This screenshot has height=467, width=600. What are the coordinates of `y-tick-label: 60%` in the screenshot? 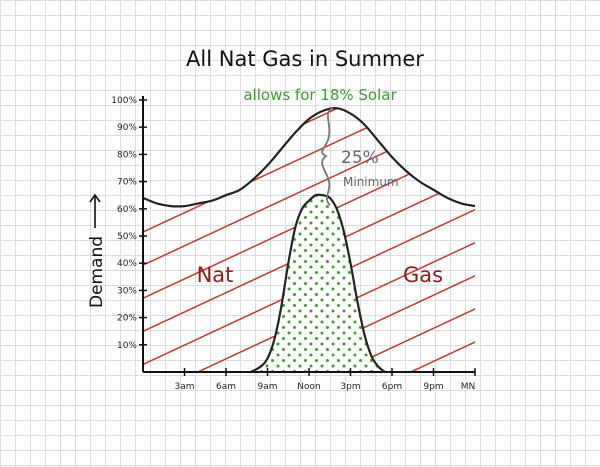 It's located at (127, 210).